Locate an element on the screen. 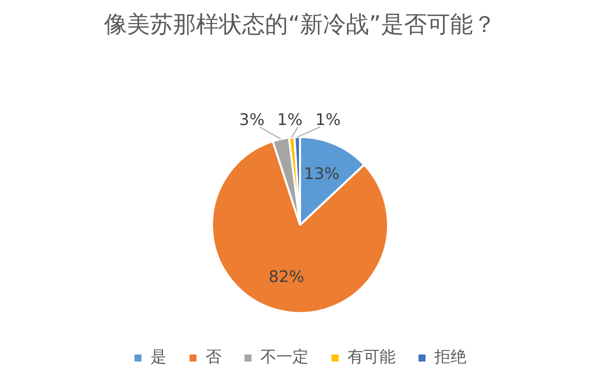 This screenshot has height=381, width=600. legend-label: 不一定 is located at coordinates (284, 356).